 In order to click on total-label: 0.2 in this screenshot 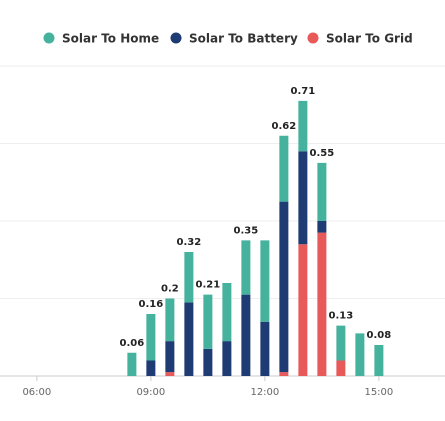, I will do `click(170, 289)`.